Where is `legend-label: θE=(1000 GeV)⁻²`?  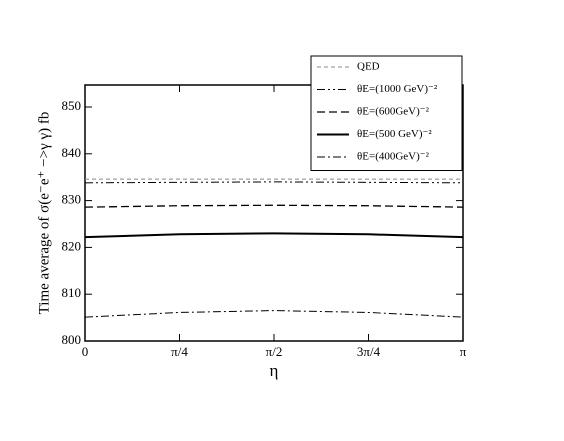 legend-label: θE=(1000 GeV)⁻² is located at coordinates (397, 89).